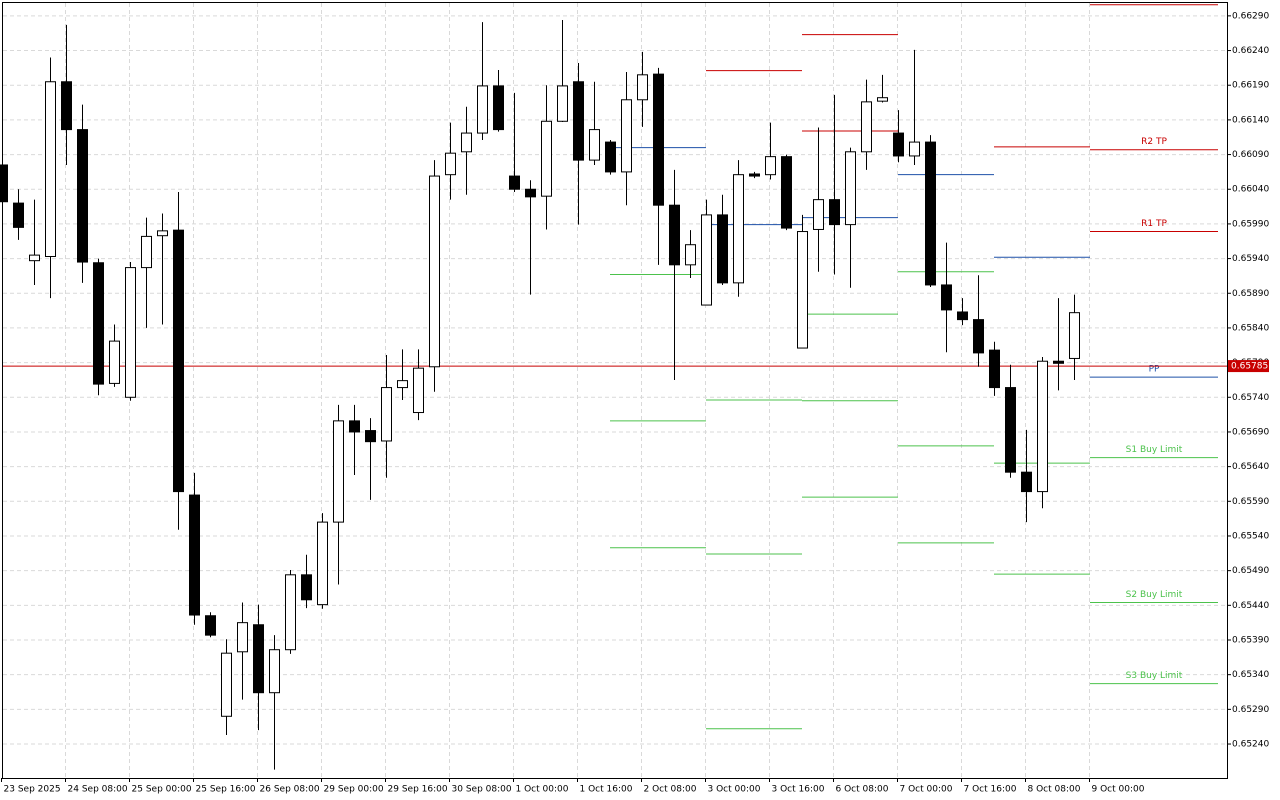  What do you see at coordinates (1250, 259) in the screenshot?
I see `y-tick-label: 0.65940` at bounding box center [1250, 259].